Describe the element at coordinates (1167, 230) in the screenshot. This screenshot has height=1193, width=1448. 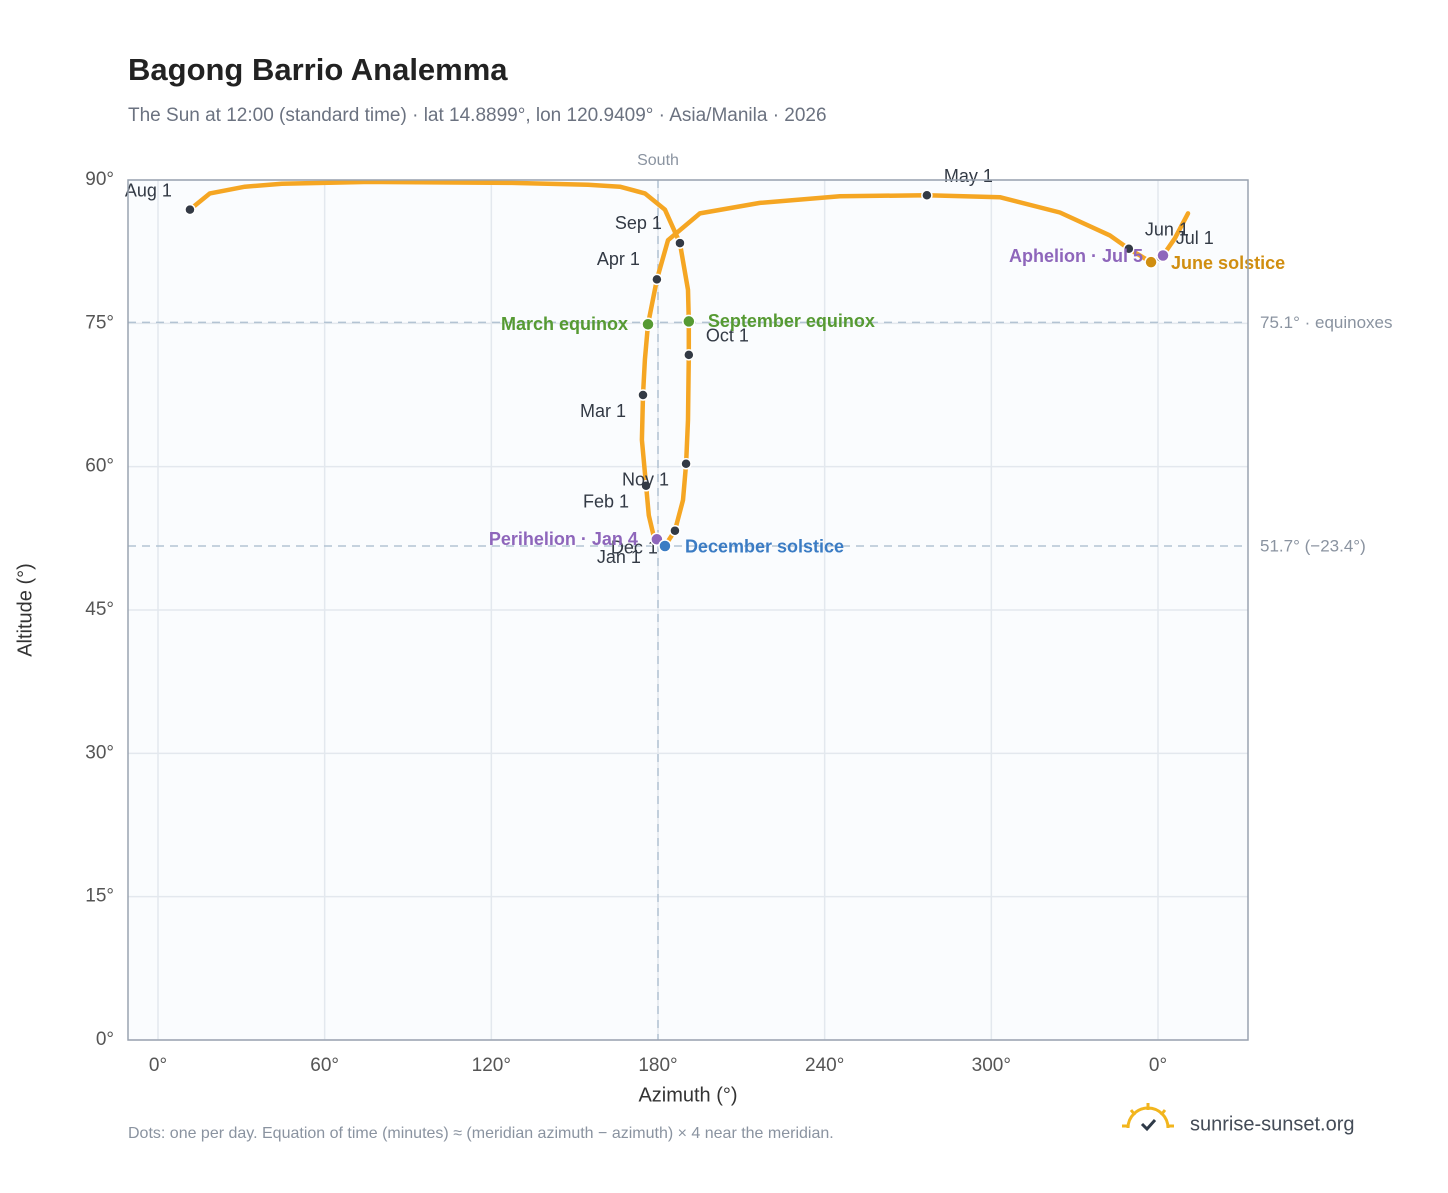
I see `month-label: Jun 1` at that location.